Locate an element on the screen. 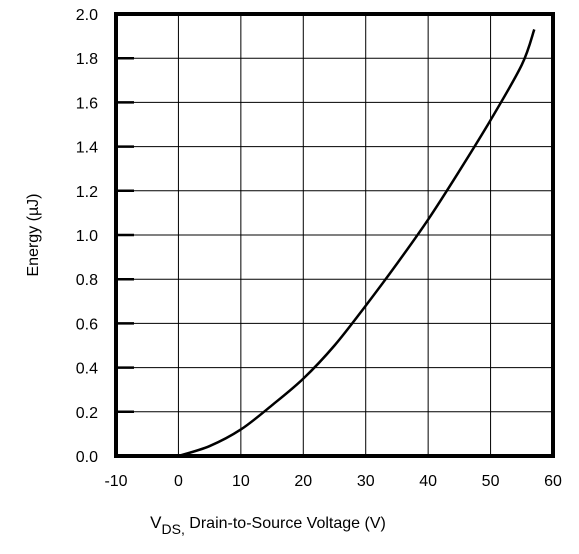 This screenshot has width=579, height=554. x-tick-label: 30 is located at coordinates (366, 481).